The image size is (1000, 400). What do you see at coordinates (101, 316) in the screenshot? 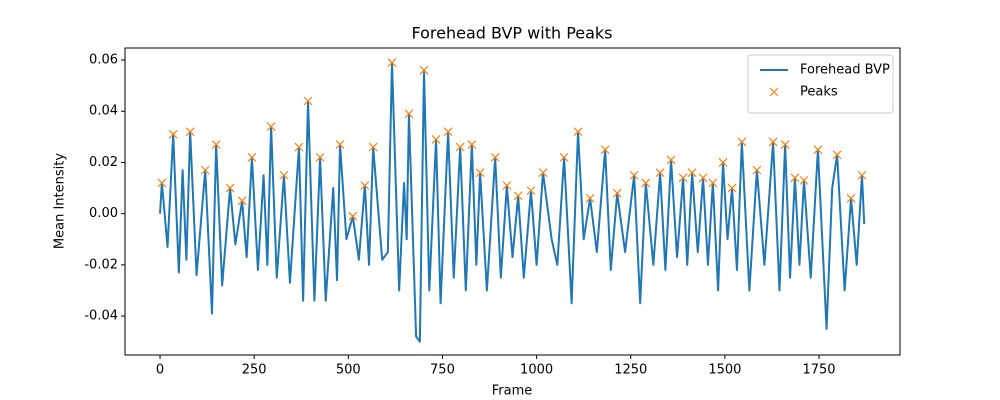
I see `y-tick-label: -0.04` at bounding box center [101, 316].